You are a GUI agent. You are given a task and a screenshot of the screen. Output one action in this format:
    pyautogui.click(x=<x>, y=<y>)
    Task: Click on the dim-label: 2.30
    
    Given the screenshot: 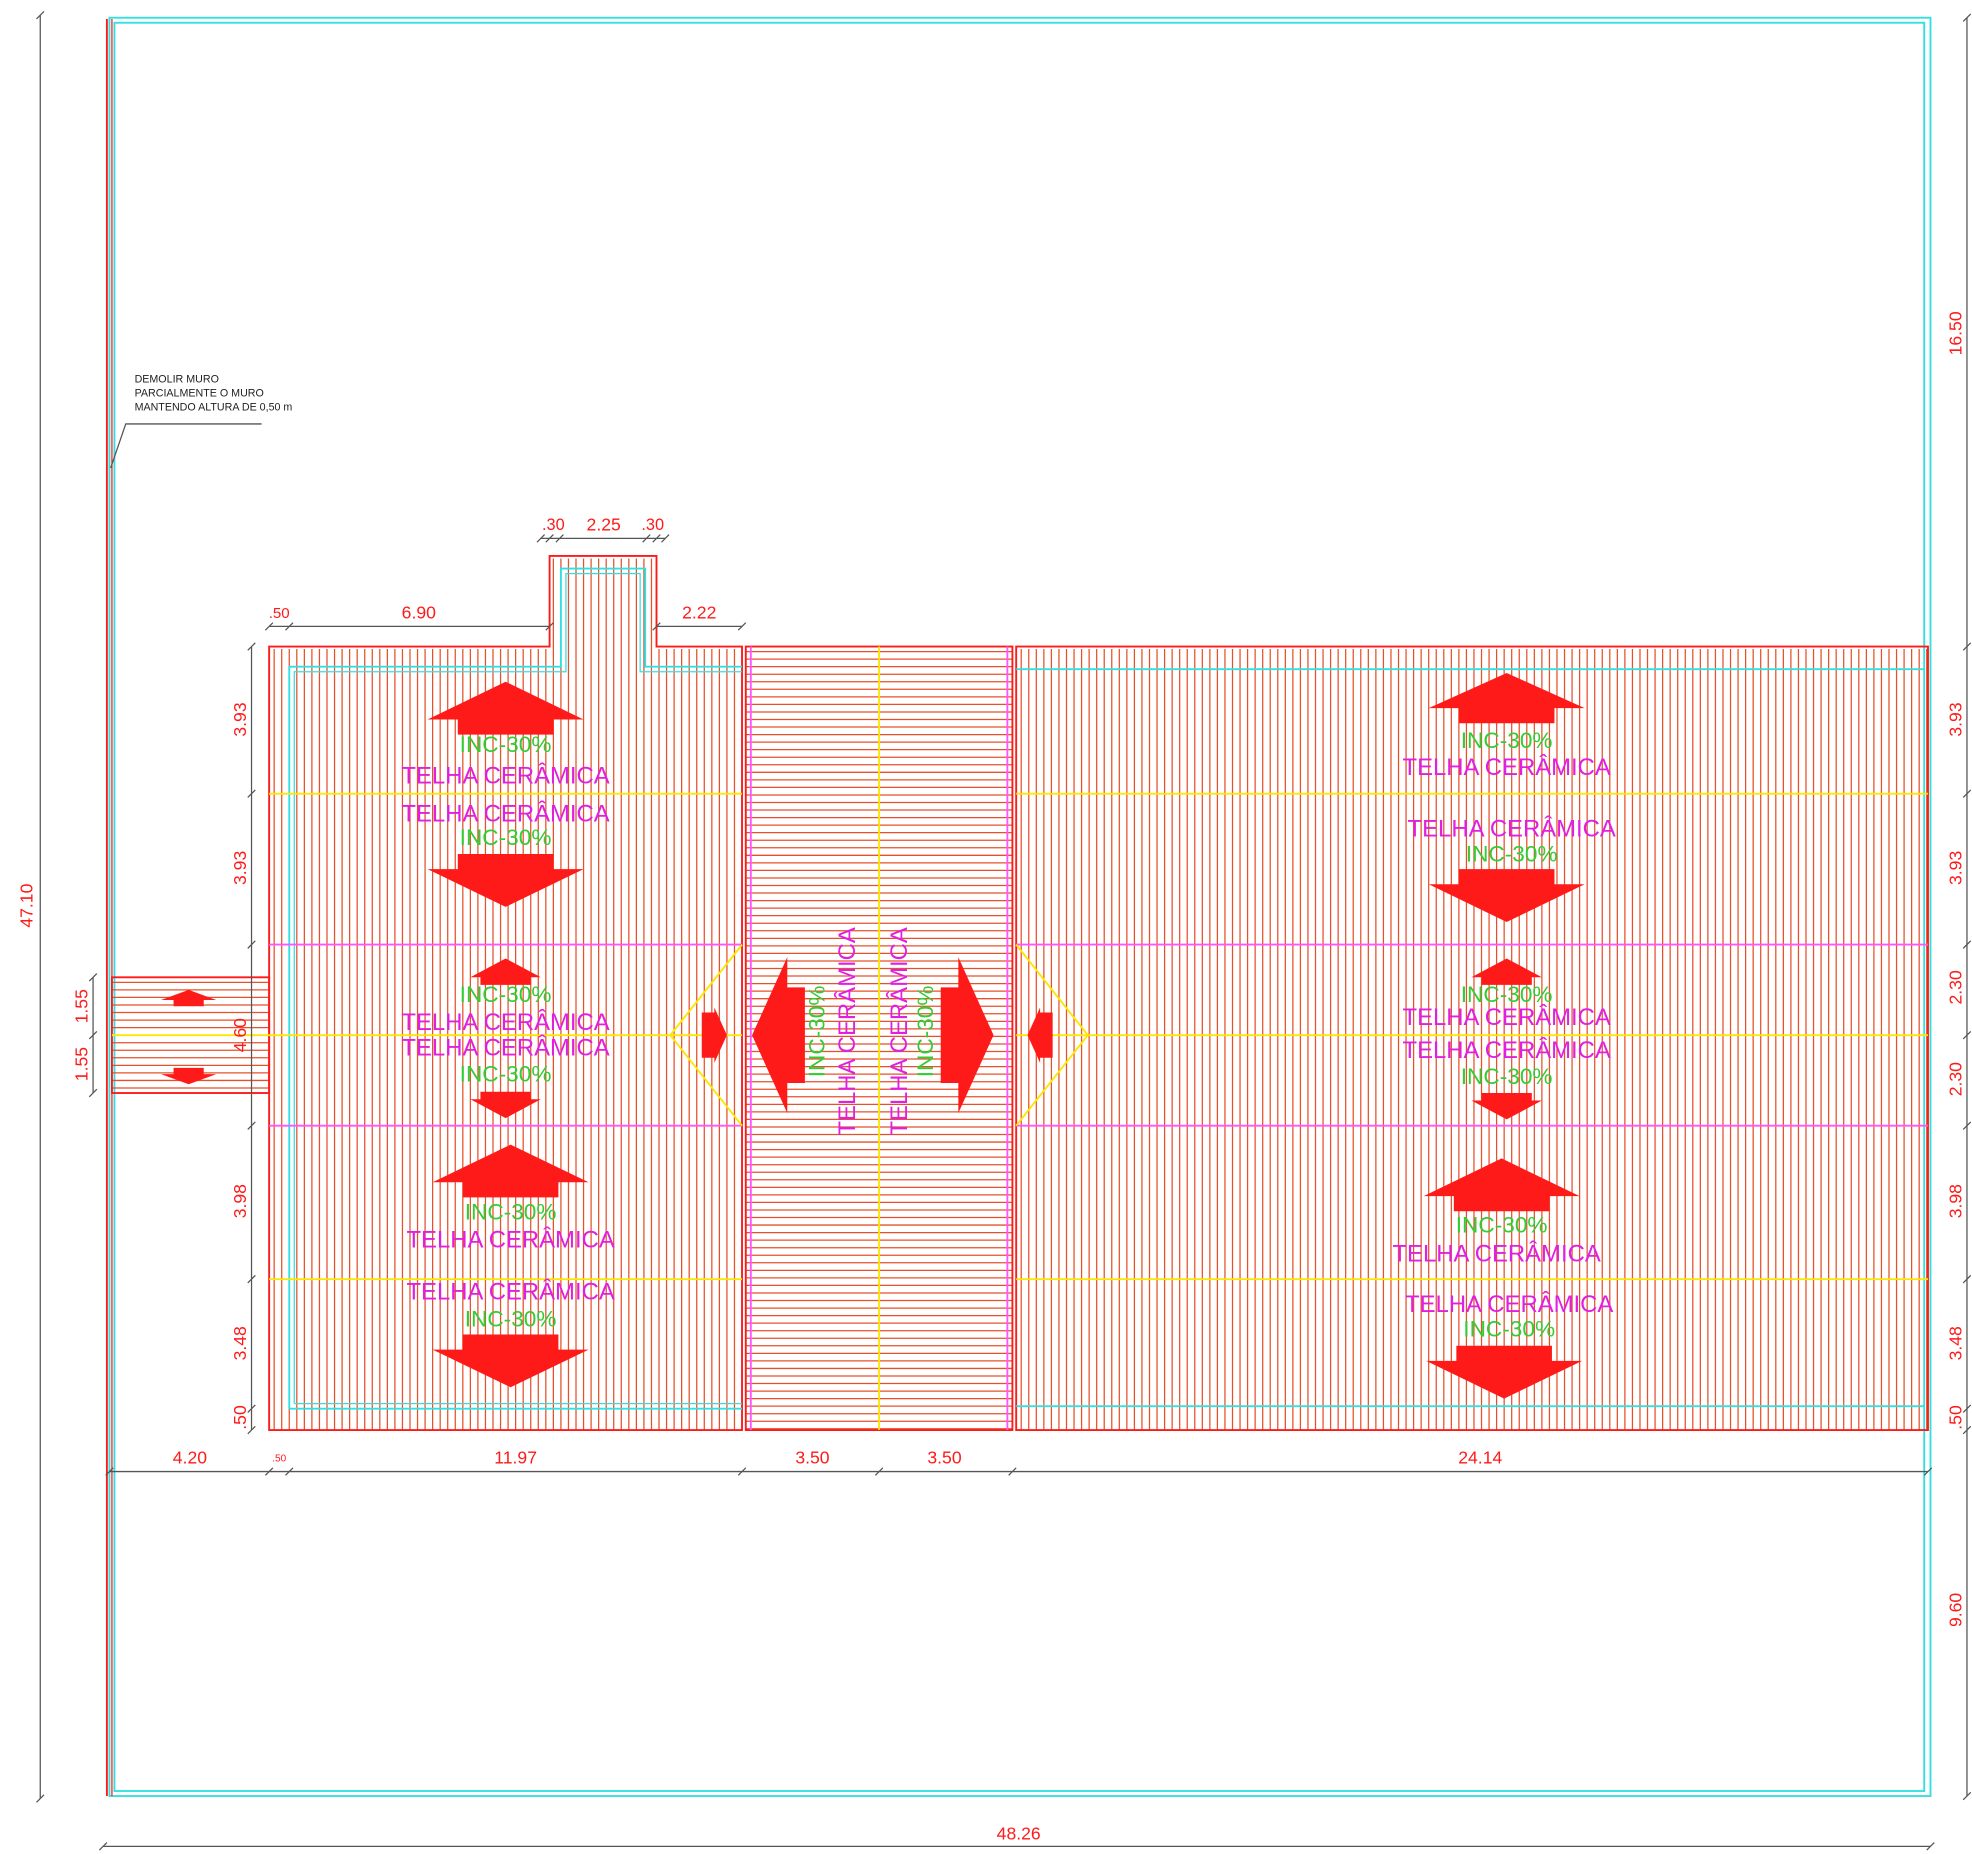 What is the action you would take?
    pyautogui.click(x=1956, y=1079)
    